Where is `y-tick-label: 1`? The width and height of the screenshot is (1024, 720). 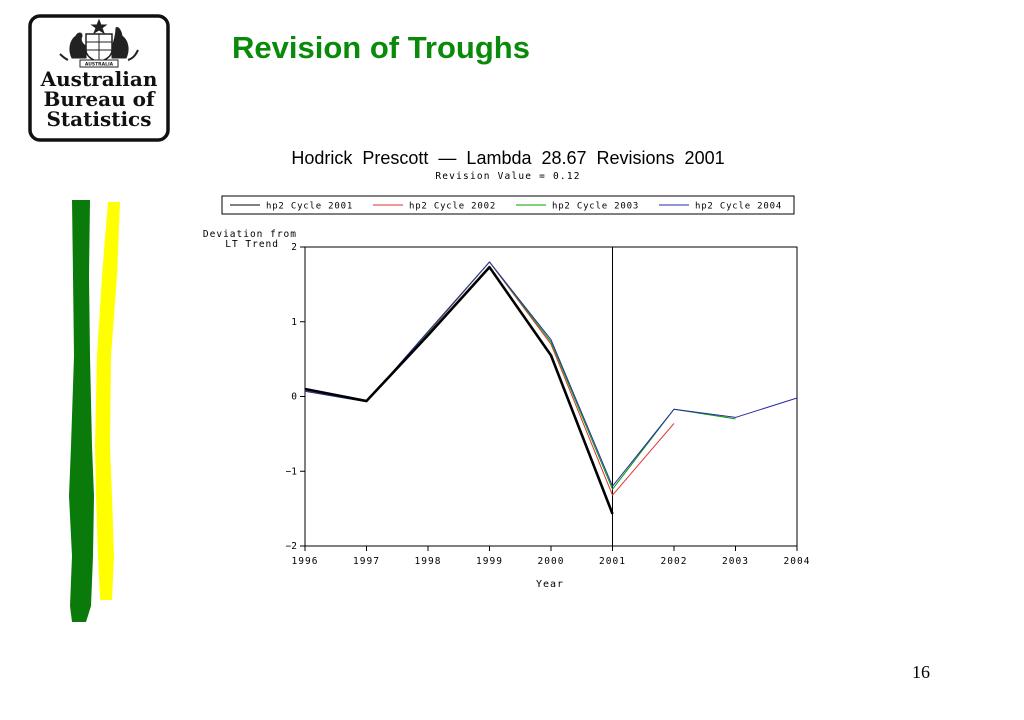
y-tick-label: 1 is located at coordinates (294, 322).